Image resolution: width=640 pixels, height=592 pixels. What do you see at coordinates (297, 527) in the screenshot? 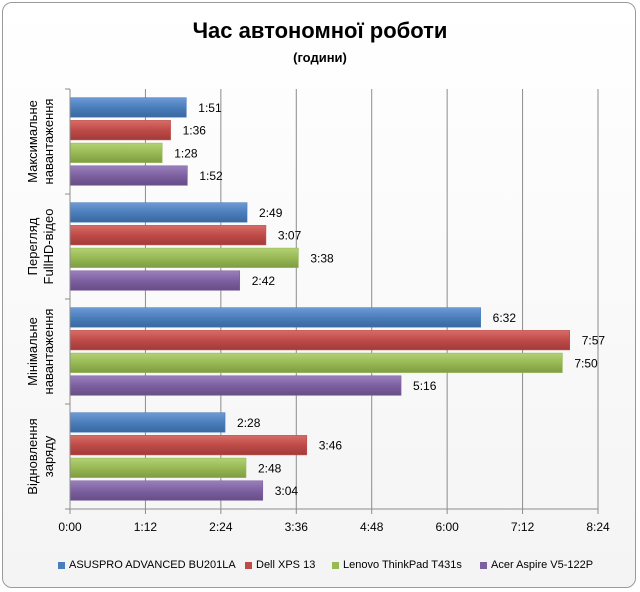
I see `x-tick-label: 3:36` at bounding box center [297, 527].